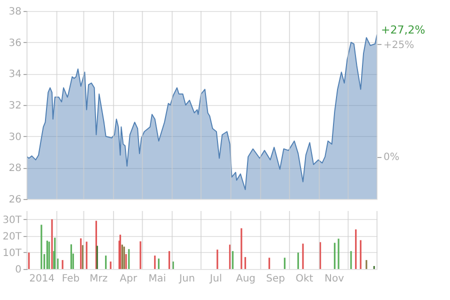  What do you see at coordinates (186, 279) in the screenshot?
I see `x-tick-label: Jun` at bounding box center [186, 279].